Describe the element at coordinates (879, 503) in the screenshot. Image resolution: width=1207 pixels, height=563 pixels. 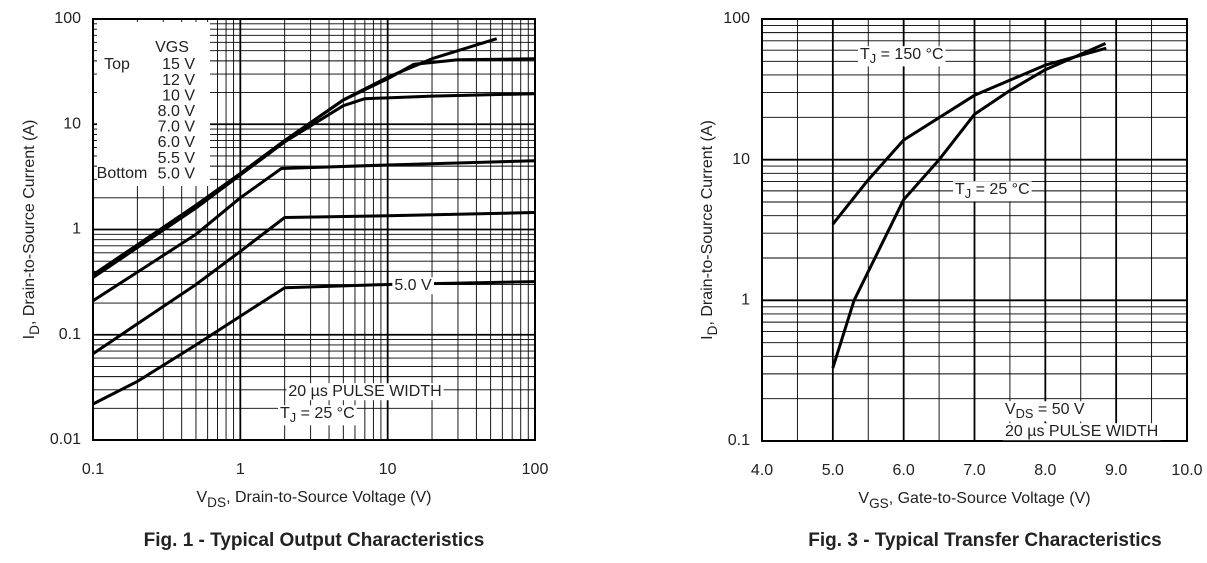
I see `text-part: GS` at that location.